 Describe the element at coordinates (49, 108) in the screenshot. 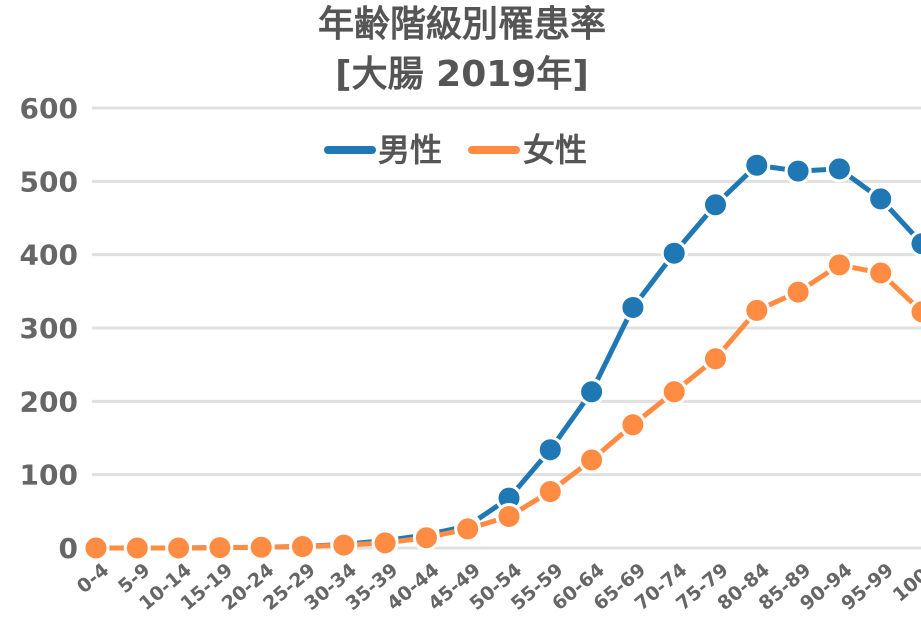

I see `y-tick-label: 600` at that location.